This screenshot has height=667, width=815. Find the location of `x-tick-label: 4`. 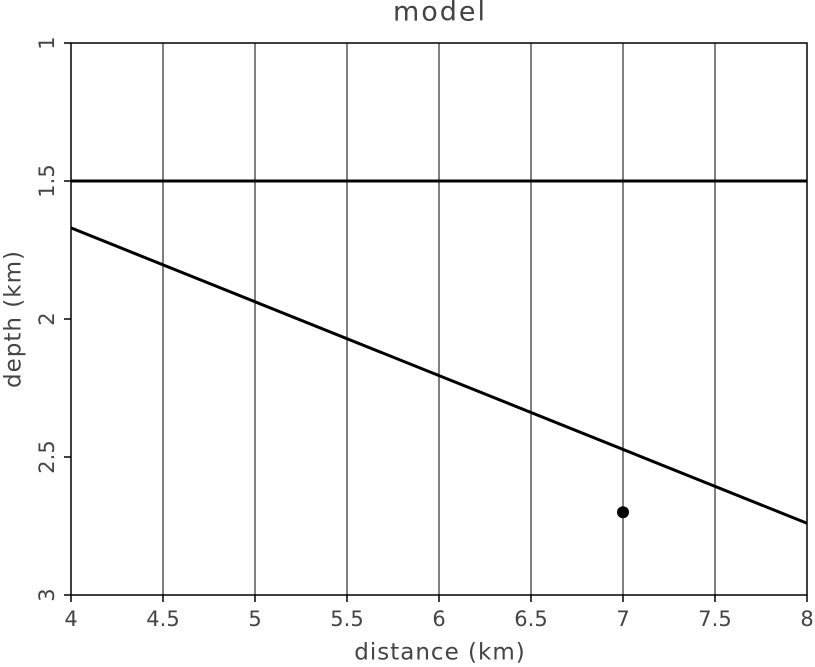

x-tick-label: 4 is located at coordinates (70, 619).